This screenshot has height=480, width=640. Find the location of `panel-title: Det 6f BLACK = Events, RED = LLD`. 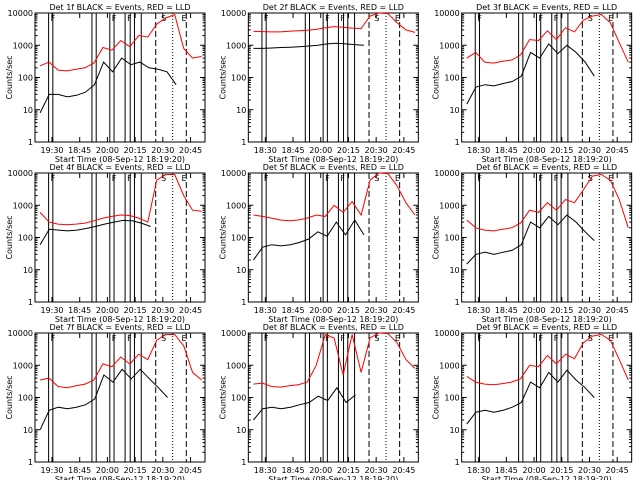

panel-title: Det 6f BLACK = Events, RED = LLD is located at coordinates (546, 167).